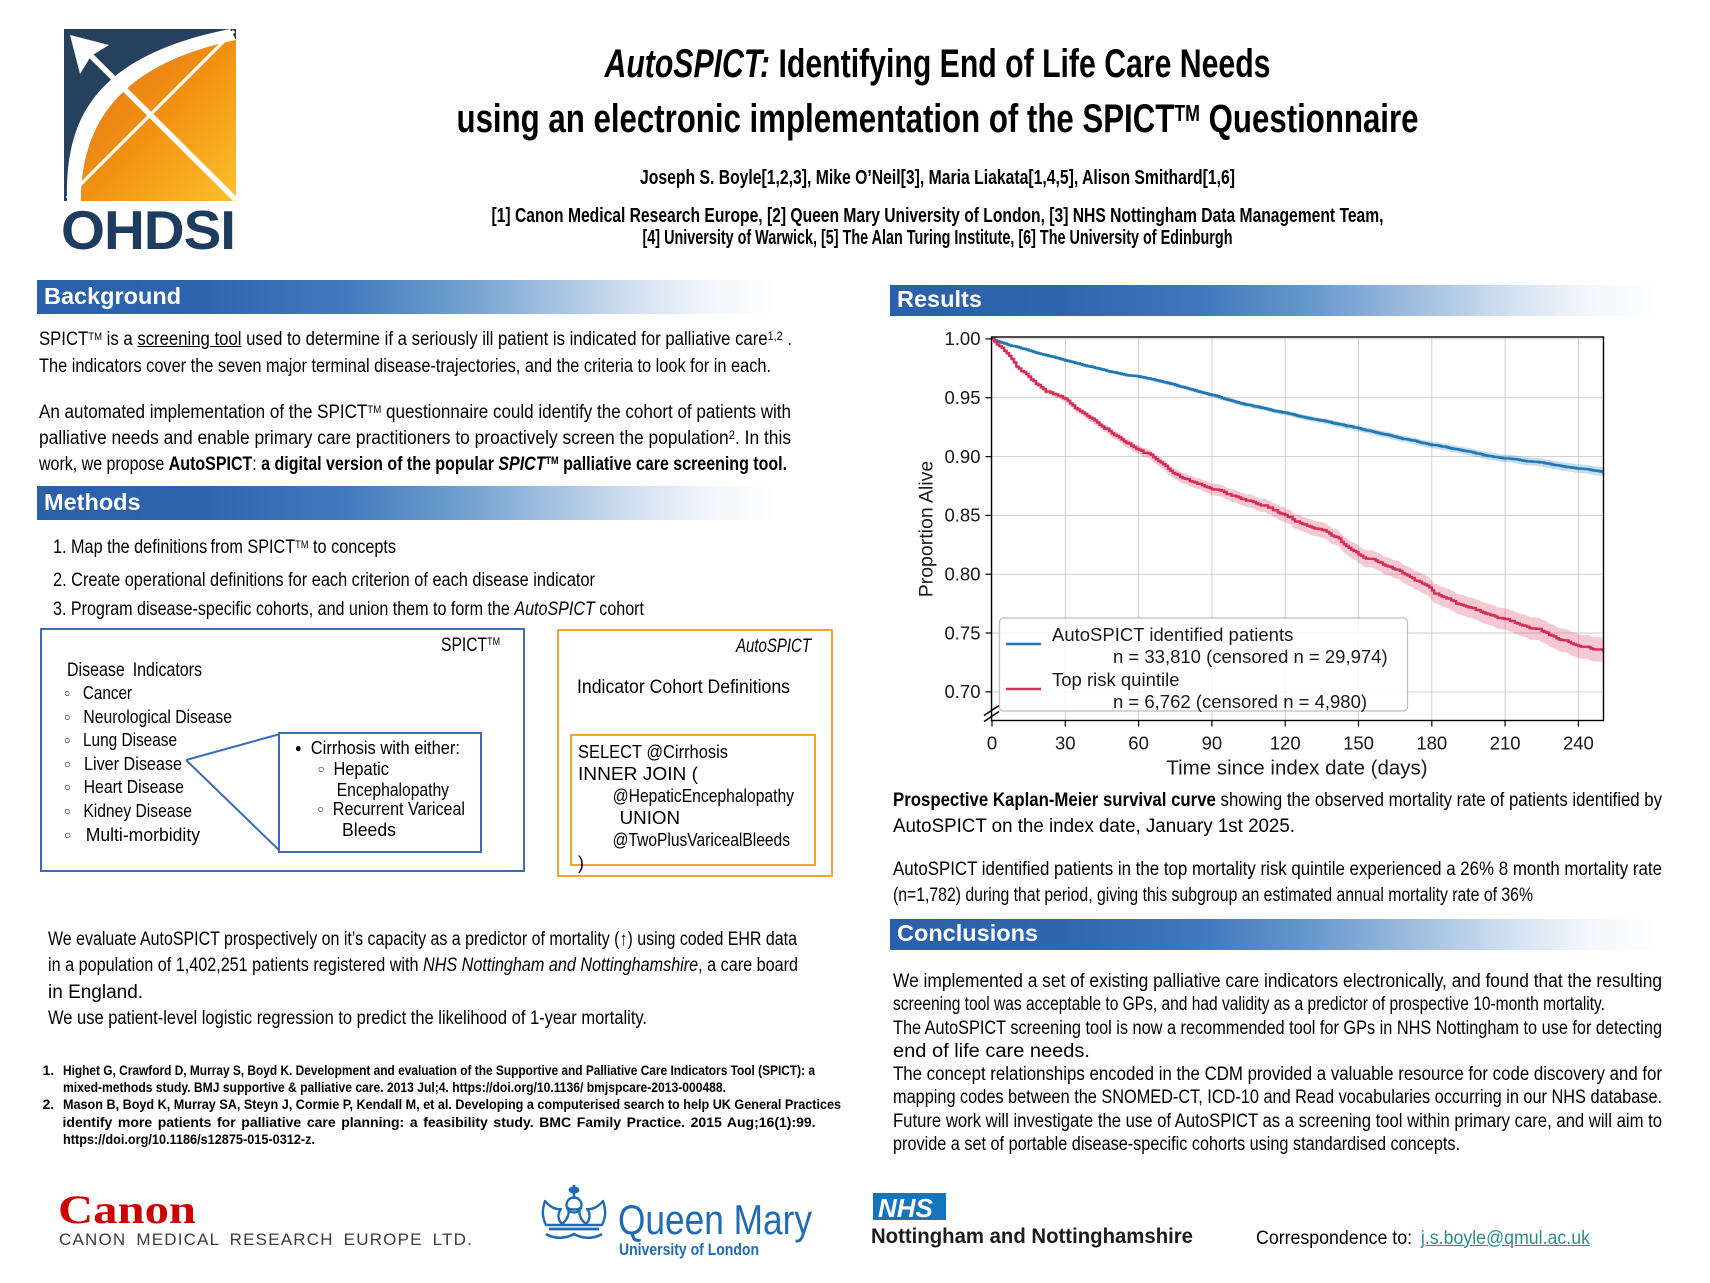 The width and height of the screenshot is (1710, 1283). What do you see at coordinates (992, 743) in the screenshot?
I see `svg-text: 0` at bounding box center [992, 743].